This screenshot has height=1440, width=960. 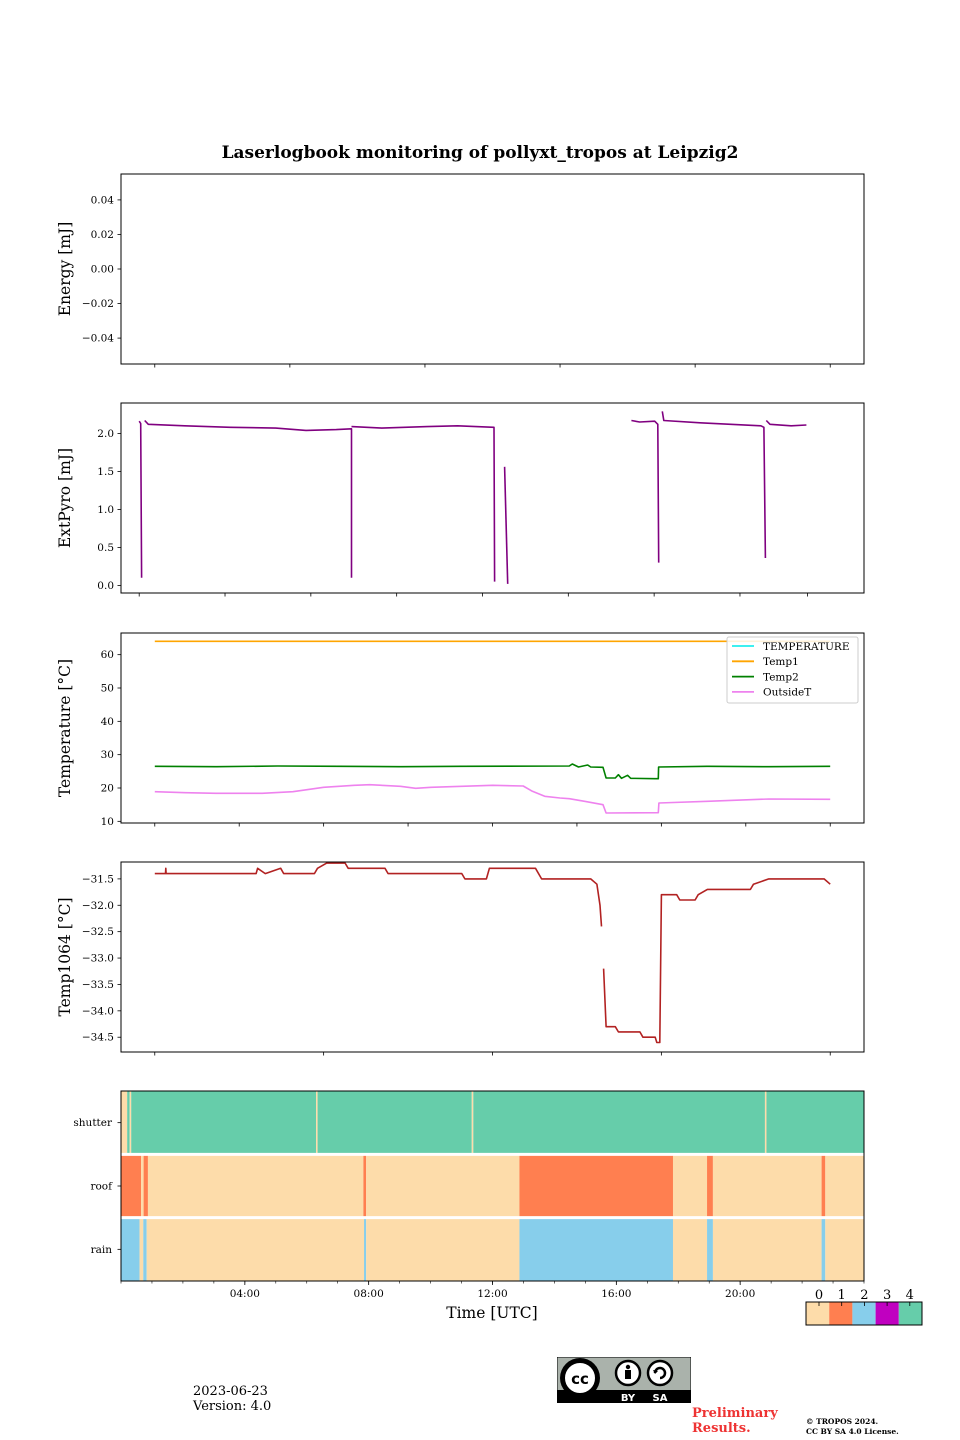 What do you see at coordinates (910, 1295) in the screenshot?
I see `colorbar-tick-label: 4` at bounding box center [910, 1295].